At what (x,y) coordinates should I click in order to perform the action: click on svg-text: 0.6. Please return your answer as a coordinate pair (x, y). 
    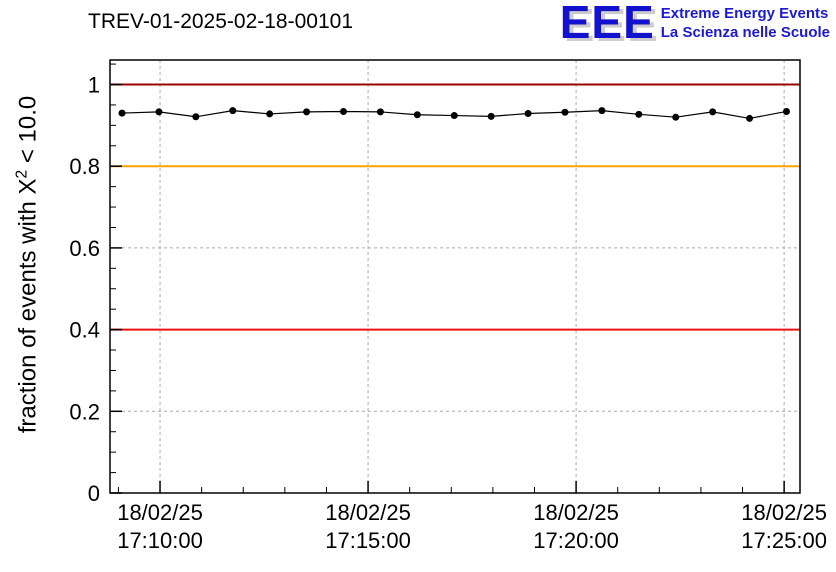
    Looking at the image, I should click on (84, 248).